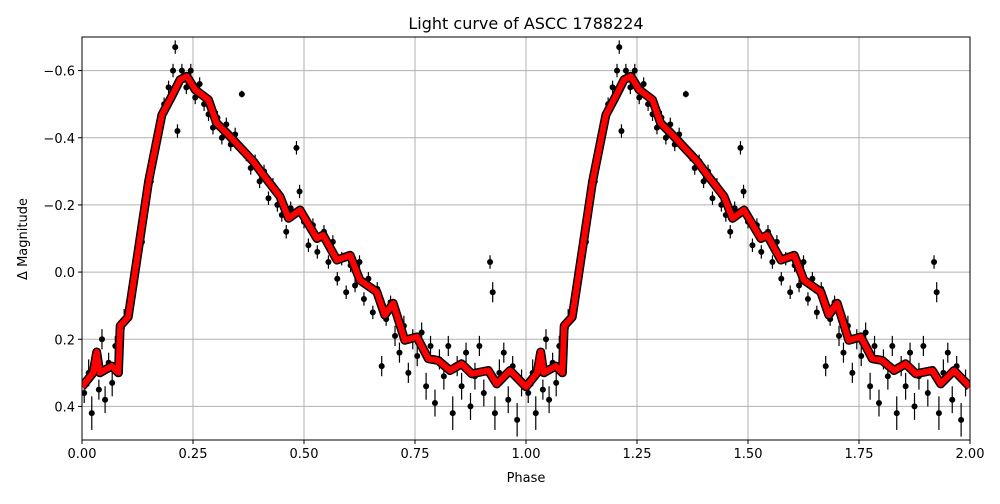 This screenshot has width=1000, height=504. What do you see at coordinates (64, 407) in the screenshot?
I see `y-tick-label: 0.4` at bounding box center [64, 407].